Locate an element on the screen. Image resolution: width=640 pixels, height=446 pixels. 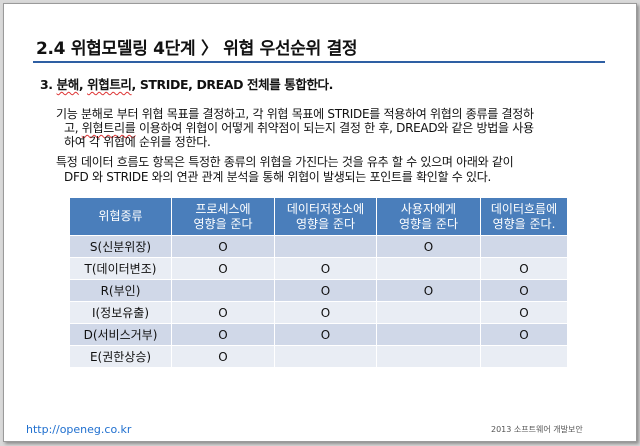
header-data-flow: 데이터흐름에 영향을 준다. is located at coordinates (524, 216).